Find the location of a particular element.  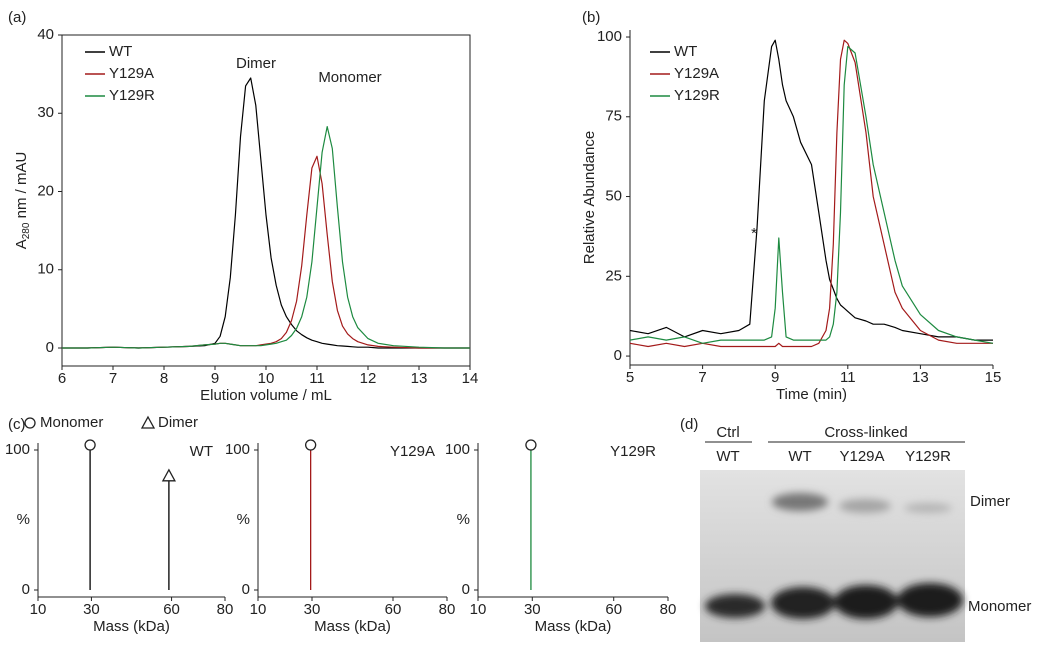

legend-label: Monomer is located at coordinates (71, 422).